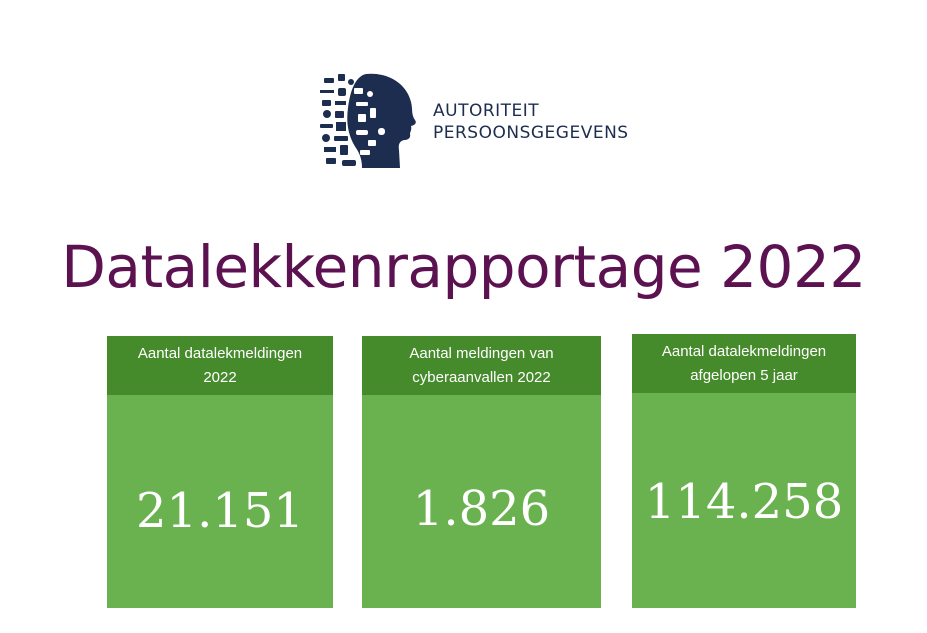  Describe the element at coordinates (531, 122) in the screenshot. I see `logo-wordmark: AUTORITEIT PERSOONSGEGEVENS` at that location.